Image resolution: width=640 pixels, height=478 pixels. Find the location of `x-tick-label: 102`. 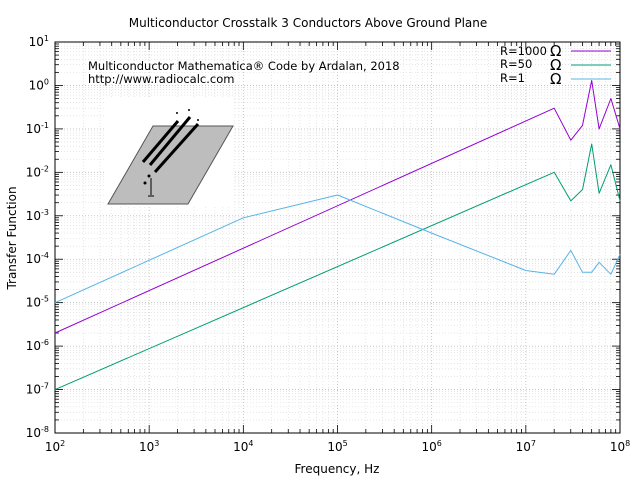

x-tick-label: 102 is located at coordinates (55, 446).